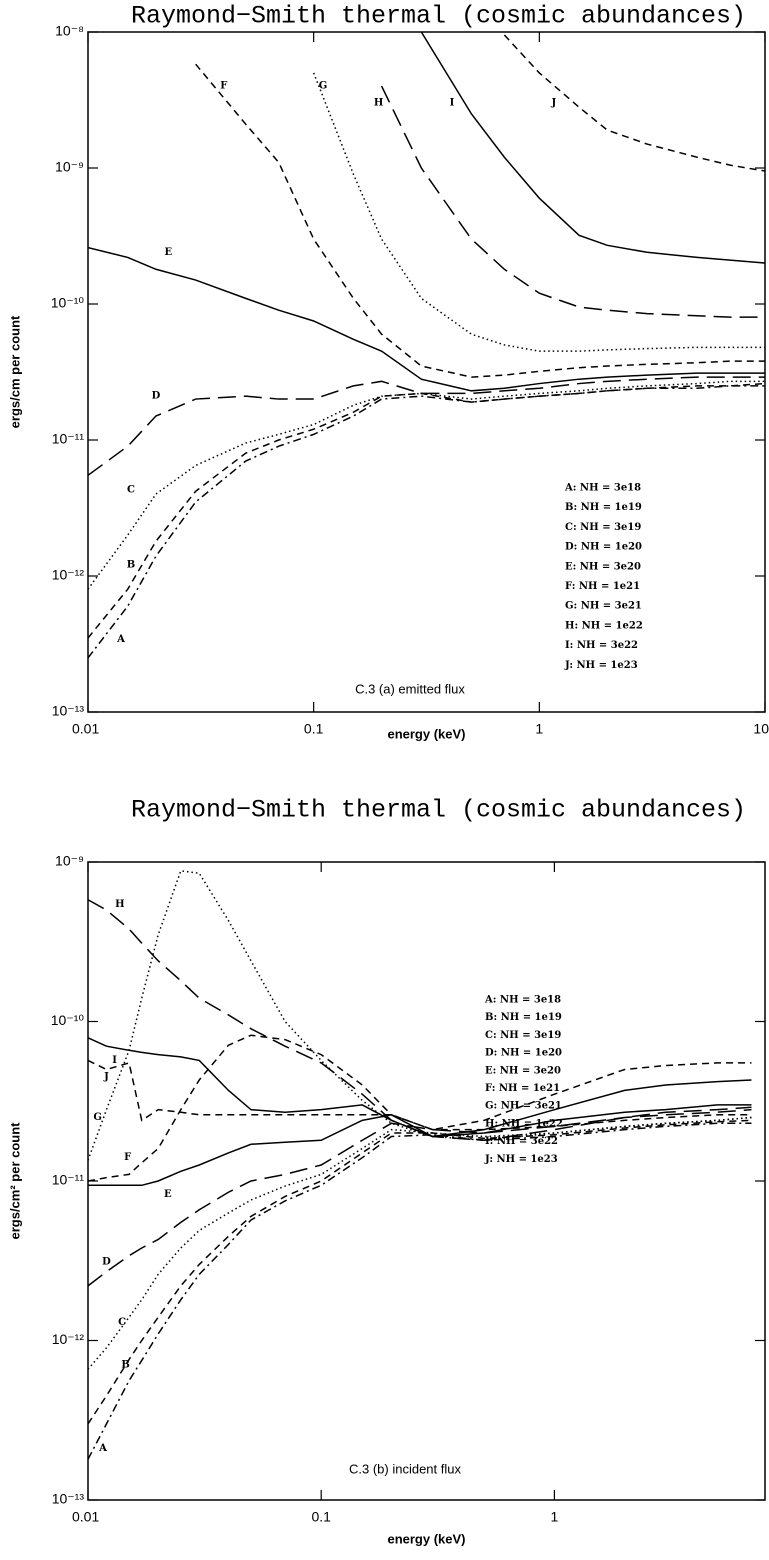  What do you see at coordinates (410, 688) in the screenshot?
I see `caption: C.3 (a) emitted flux` at bounding box center [410, 688].